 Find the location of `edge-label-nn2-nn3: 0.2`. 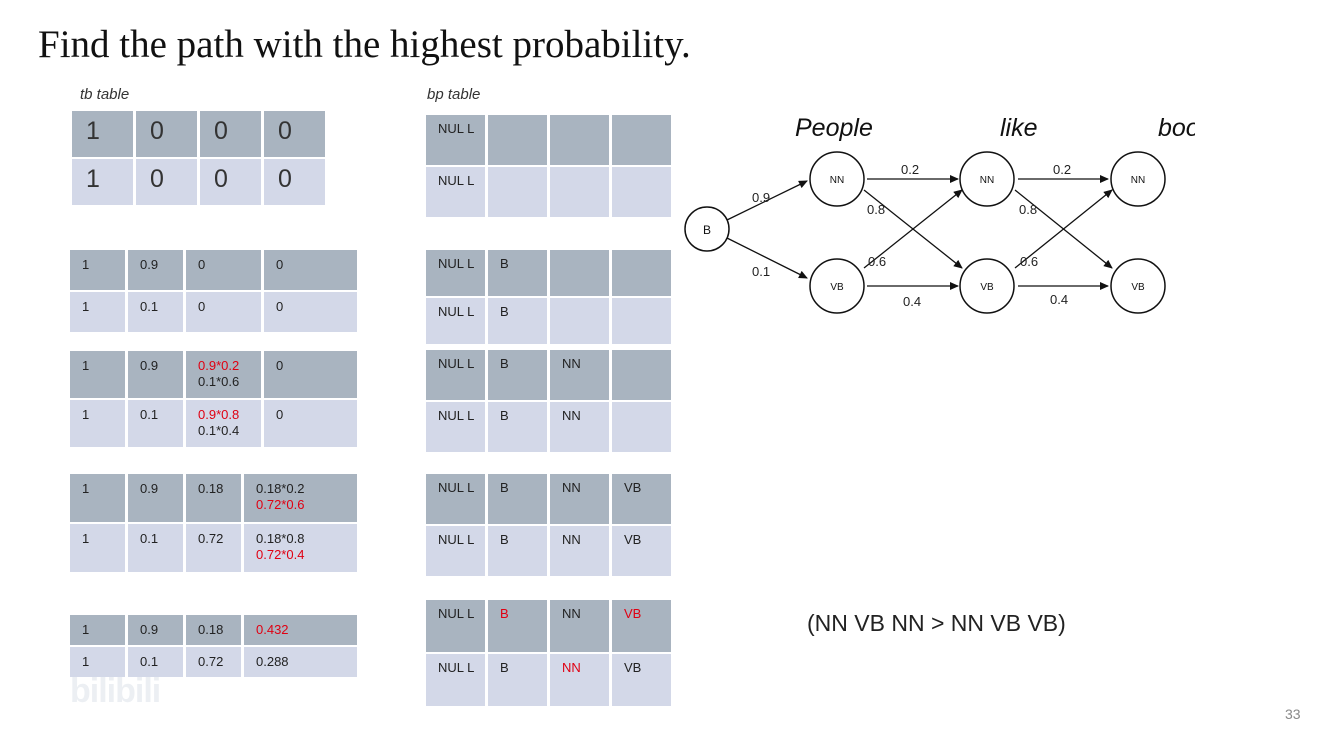

edge-label-nn2-nn3: 0.2 is located at coordinates (1062, 169).